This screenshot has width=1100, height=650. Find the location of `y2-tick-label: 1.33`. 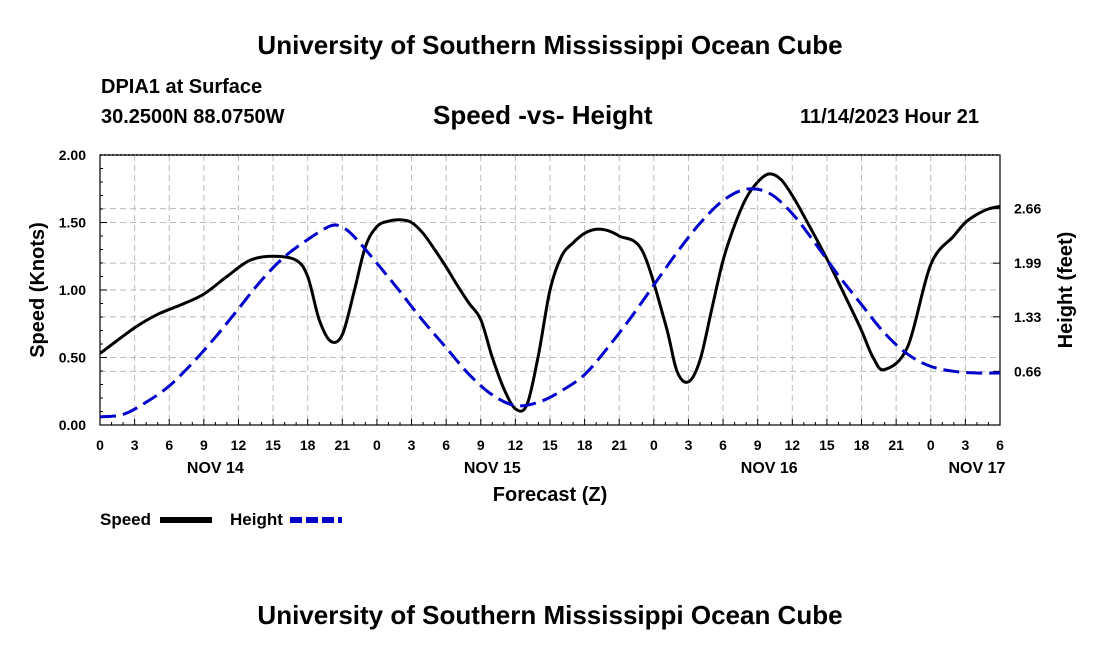

y2-tick-label: 1.33 is located at coordinates (1027, 317).